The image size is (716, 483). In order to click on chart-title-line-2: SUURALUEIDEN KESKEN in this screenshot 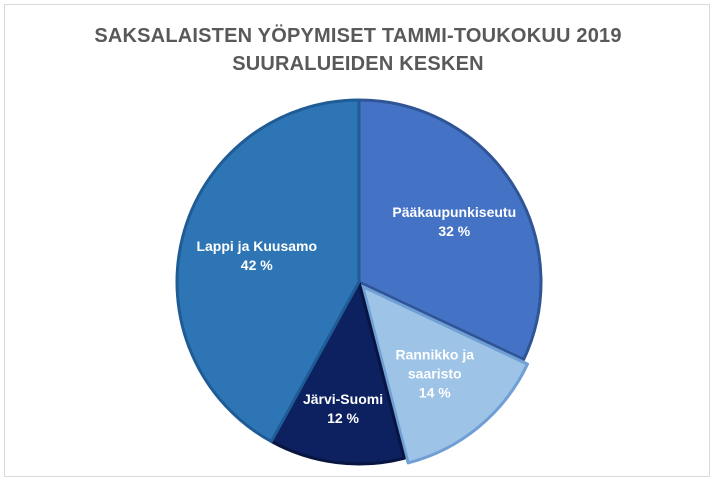, I will do `click(358, 64)`.